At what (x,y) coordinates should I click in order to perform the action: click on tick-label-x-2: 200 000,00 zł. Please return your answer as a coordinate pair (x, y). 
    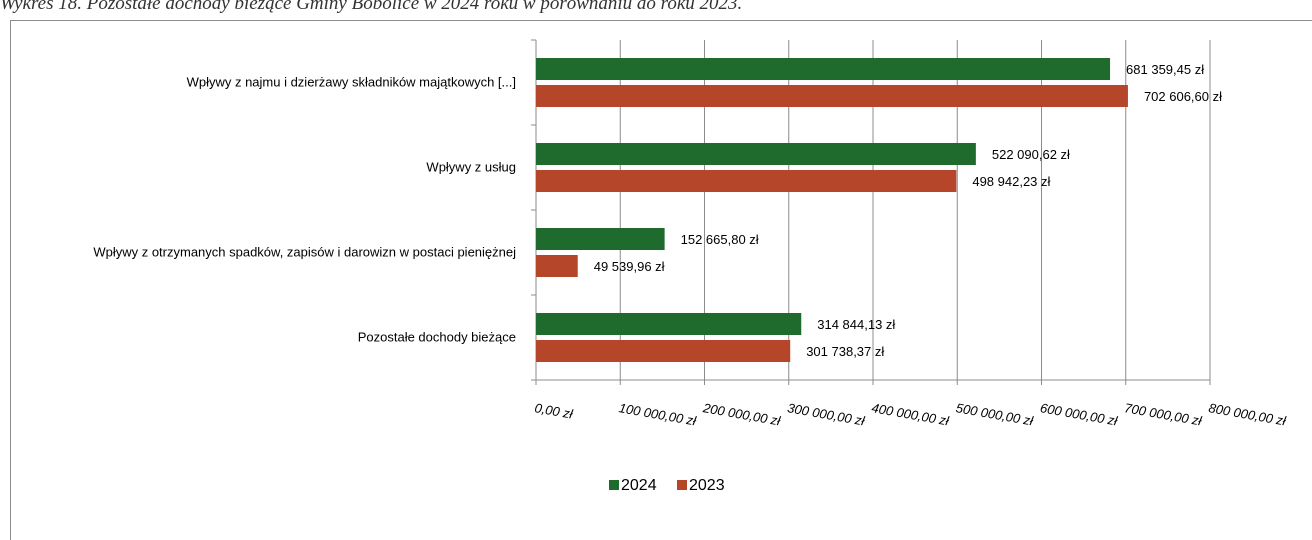
    Looking at the image, I should click on (742, 414).